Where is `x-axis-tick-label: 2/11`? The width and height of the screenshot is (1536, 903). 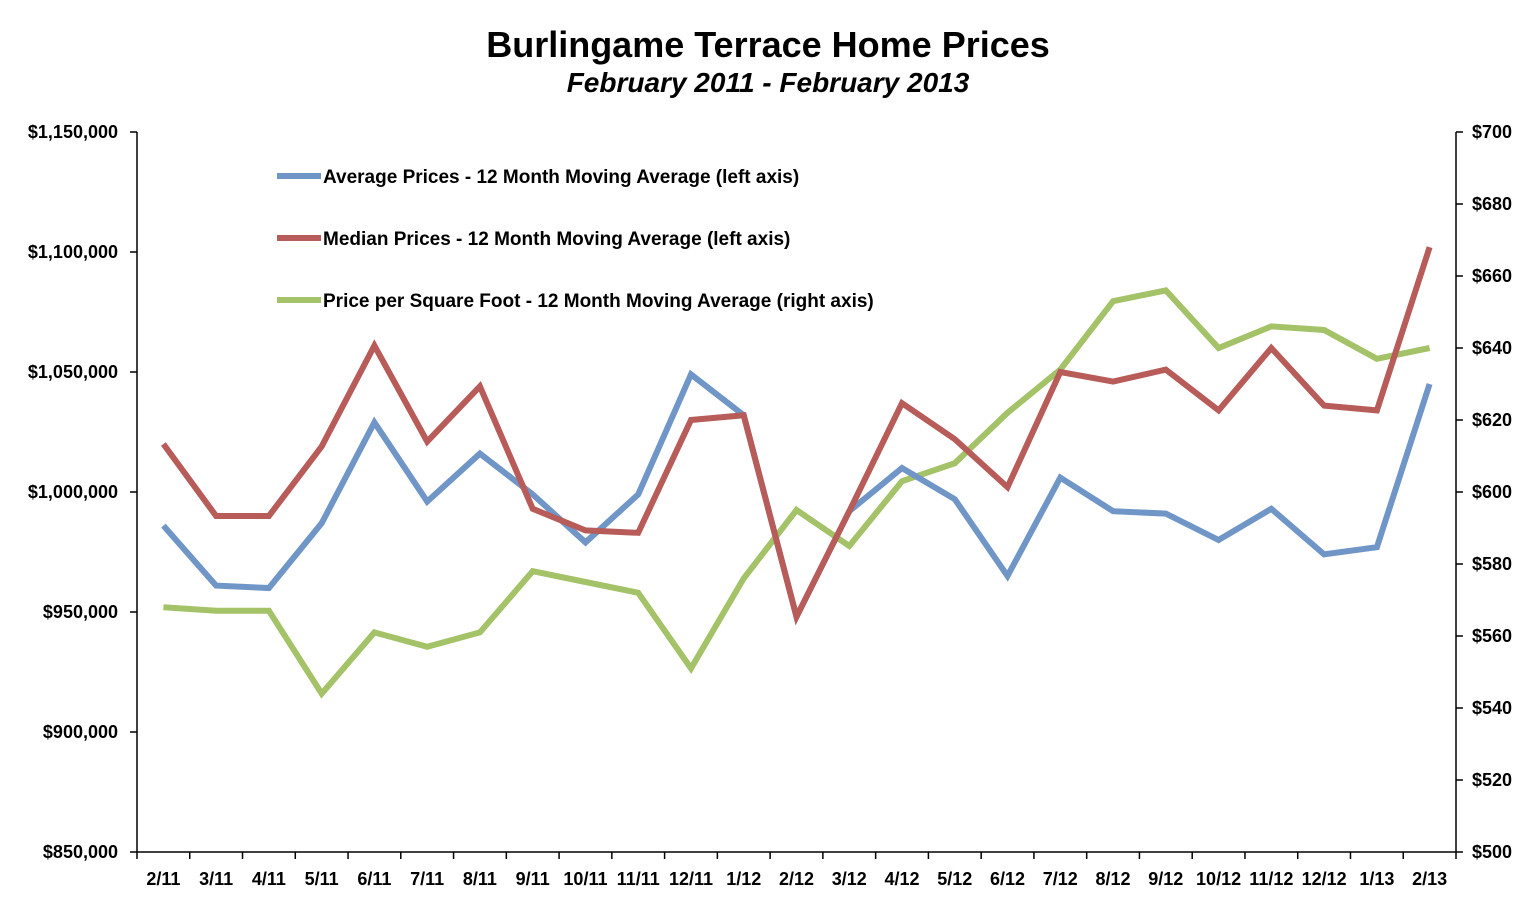 x-axis-tick-label: 2/11 is located at coordinates (163, 879).